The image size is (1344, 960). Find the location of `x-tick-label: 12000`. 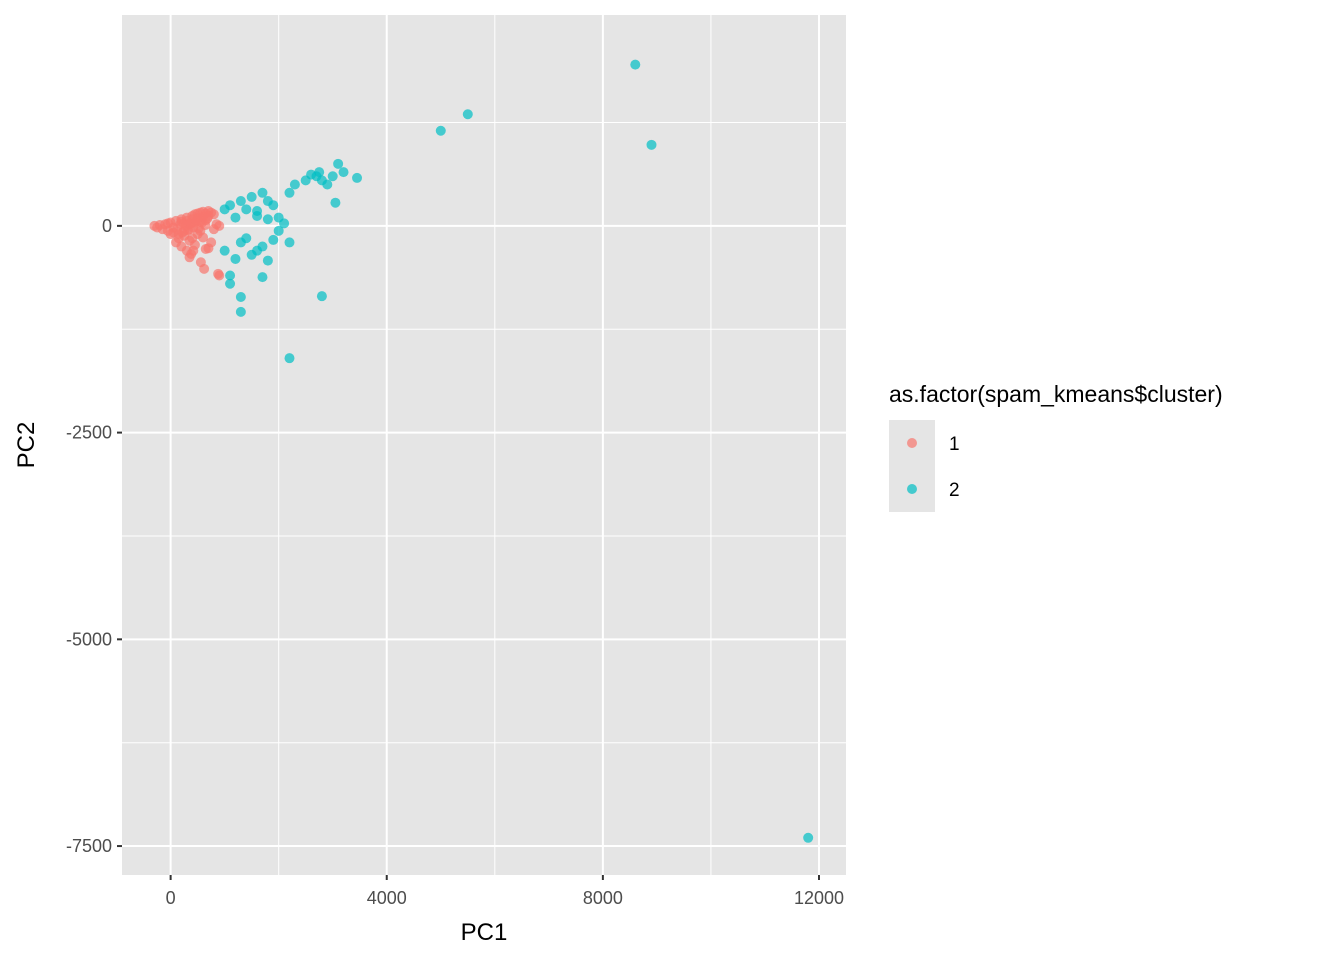

x-tick-label: 12000 is located at coordinates (819, 898).